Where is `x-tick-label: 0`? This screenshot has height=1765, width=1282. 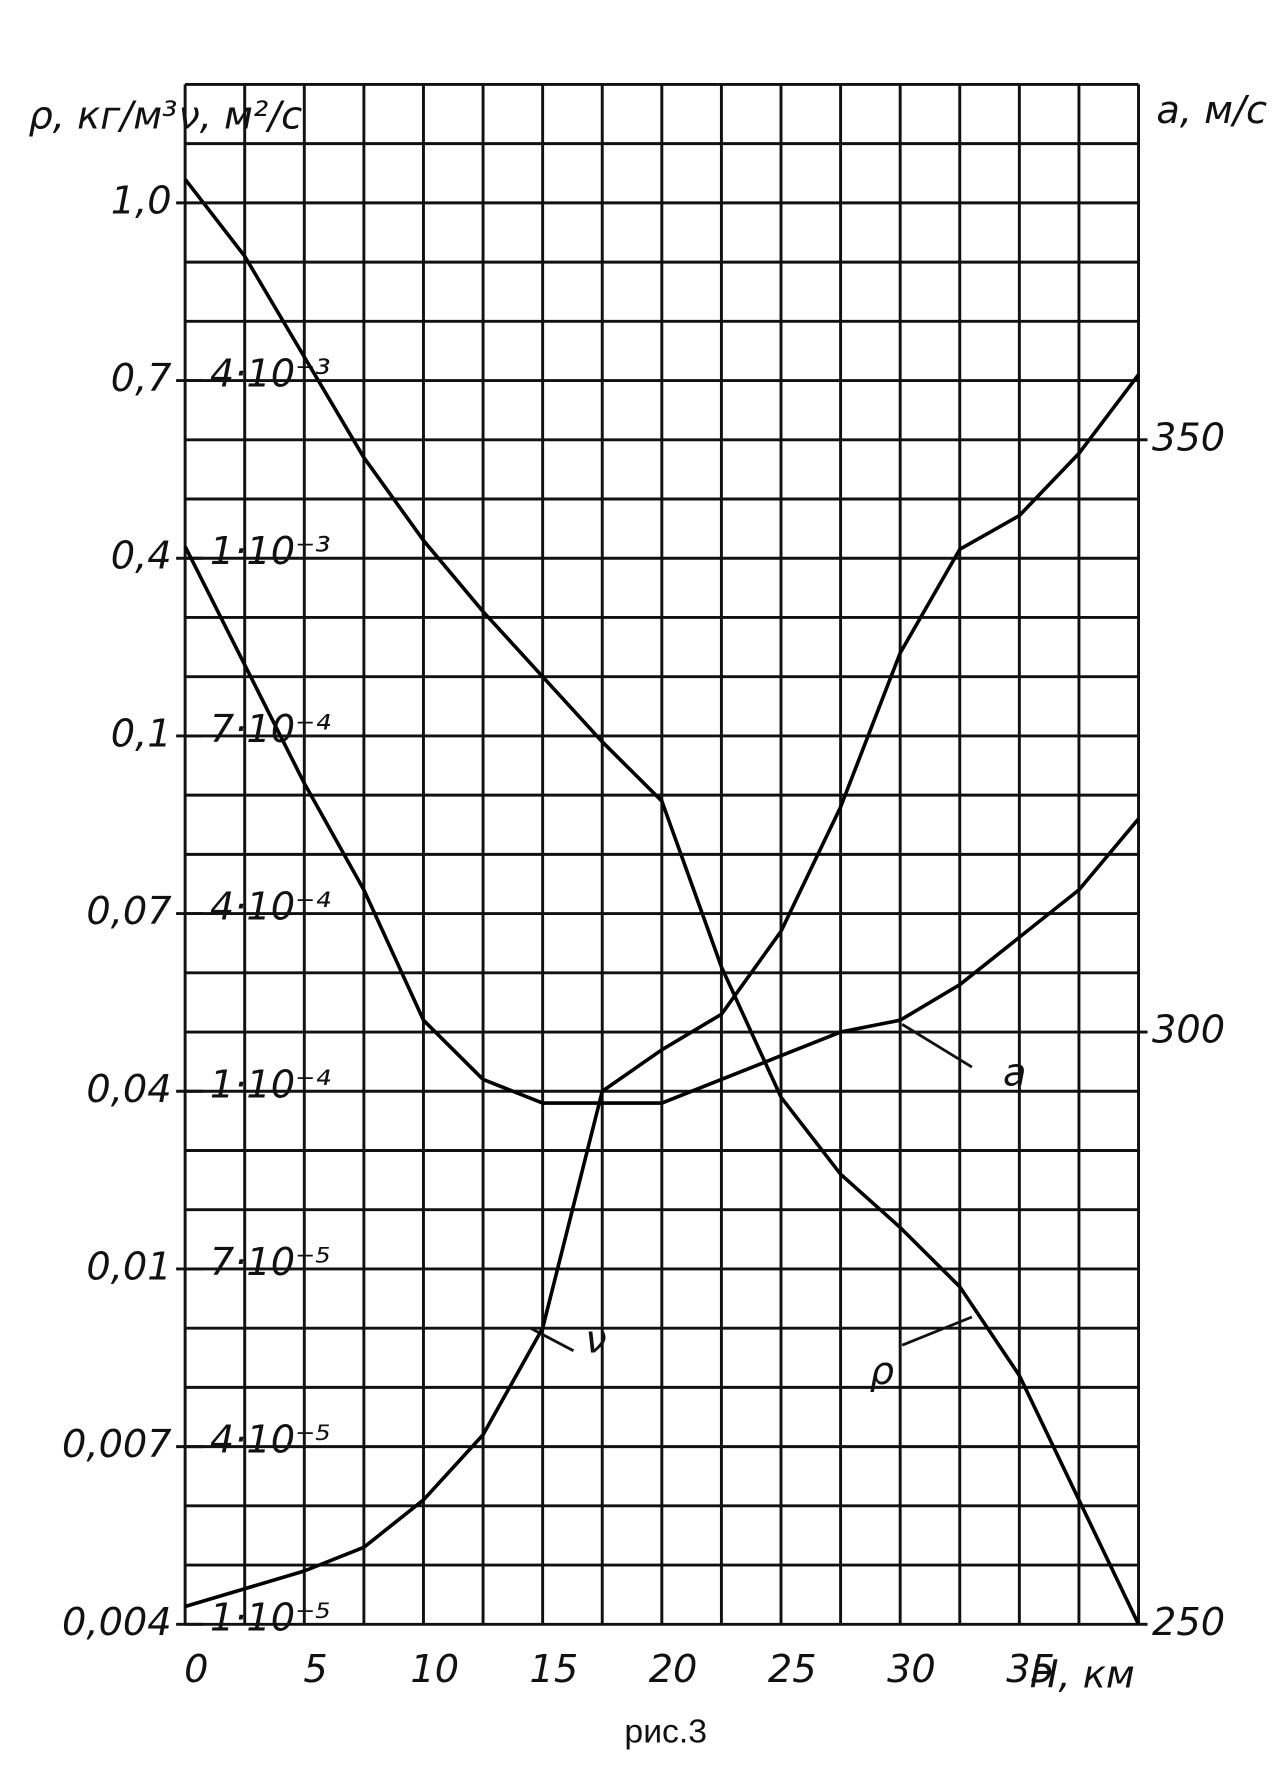 x-tick-label: 0 is located at coordinates (196, 1669).